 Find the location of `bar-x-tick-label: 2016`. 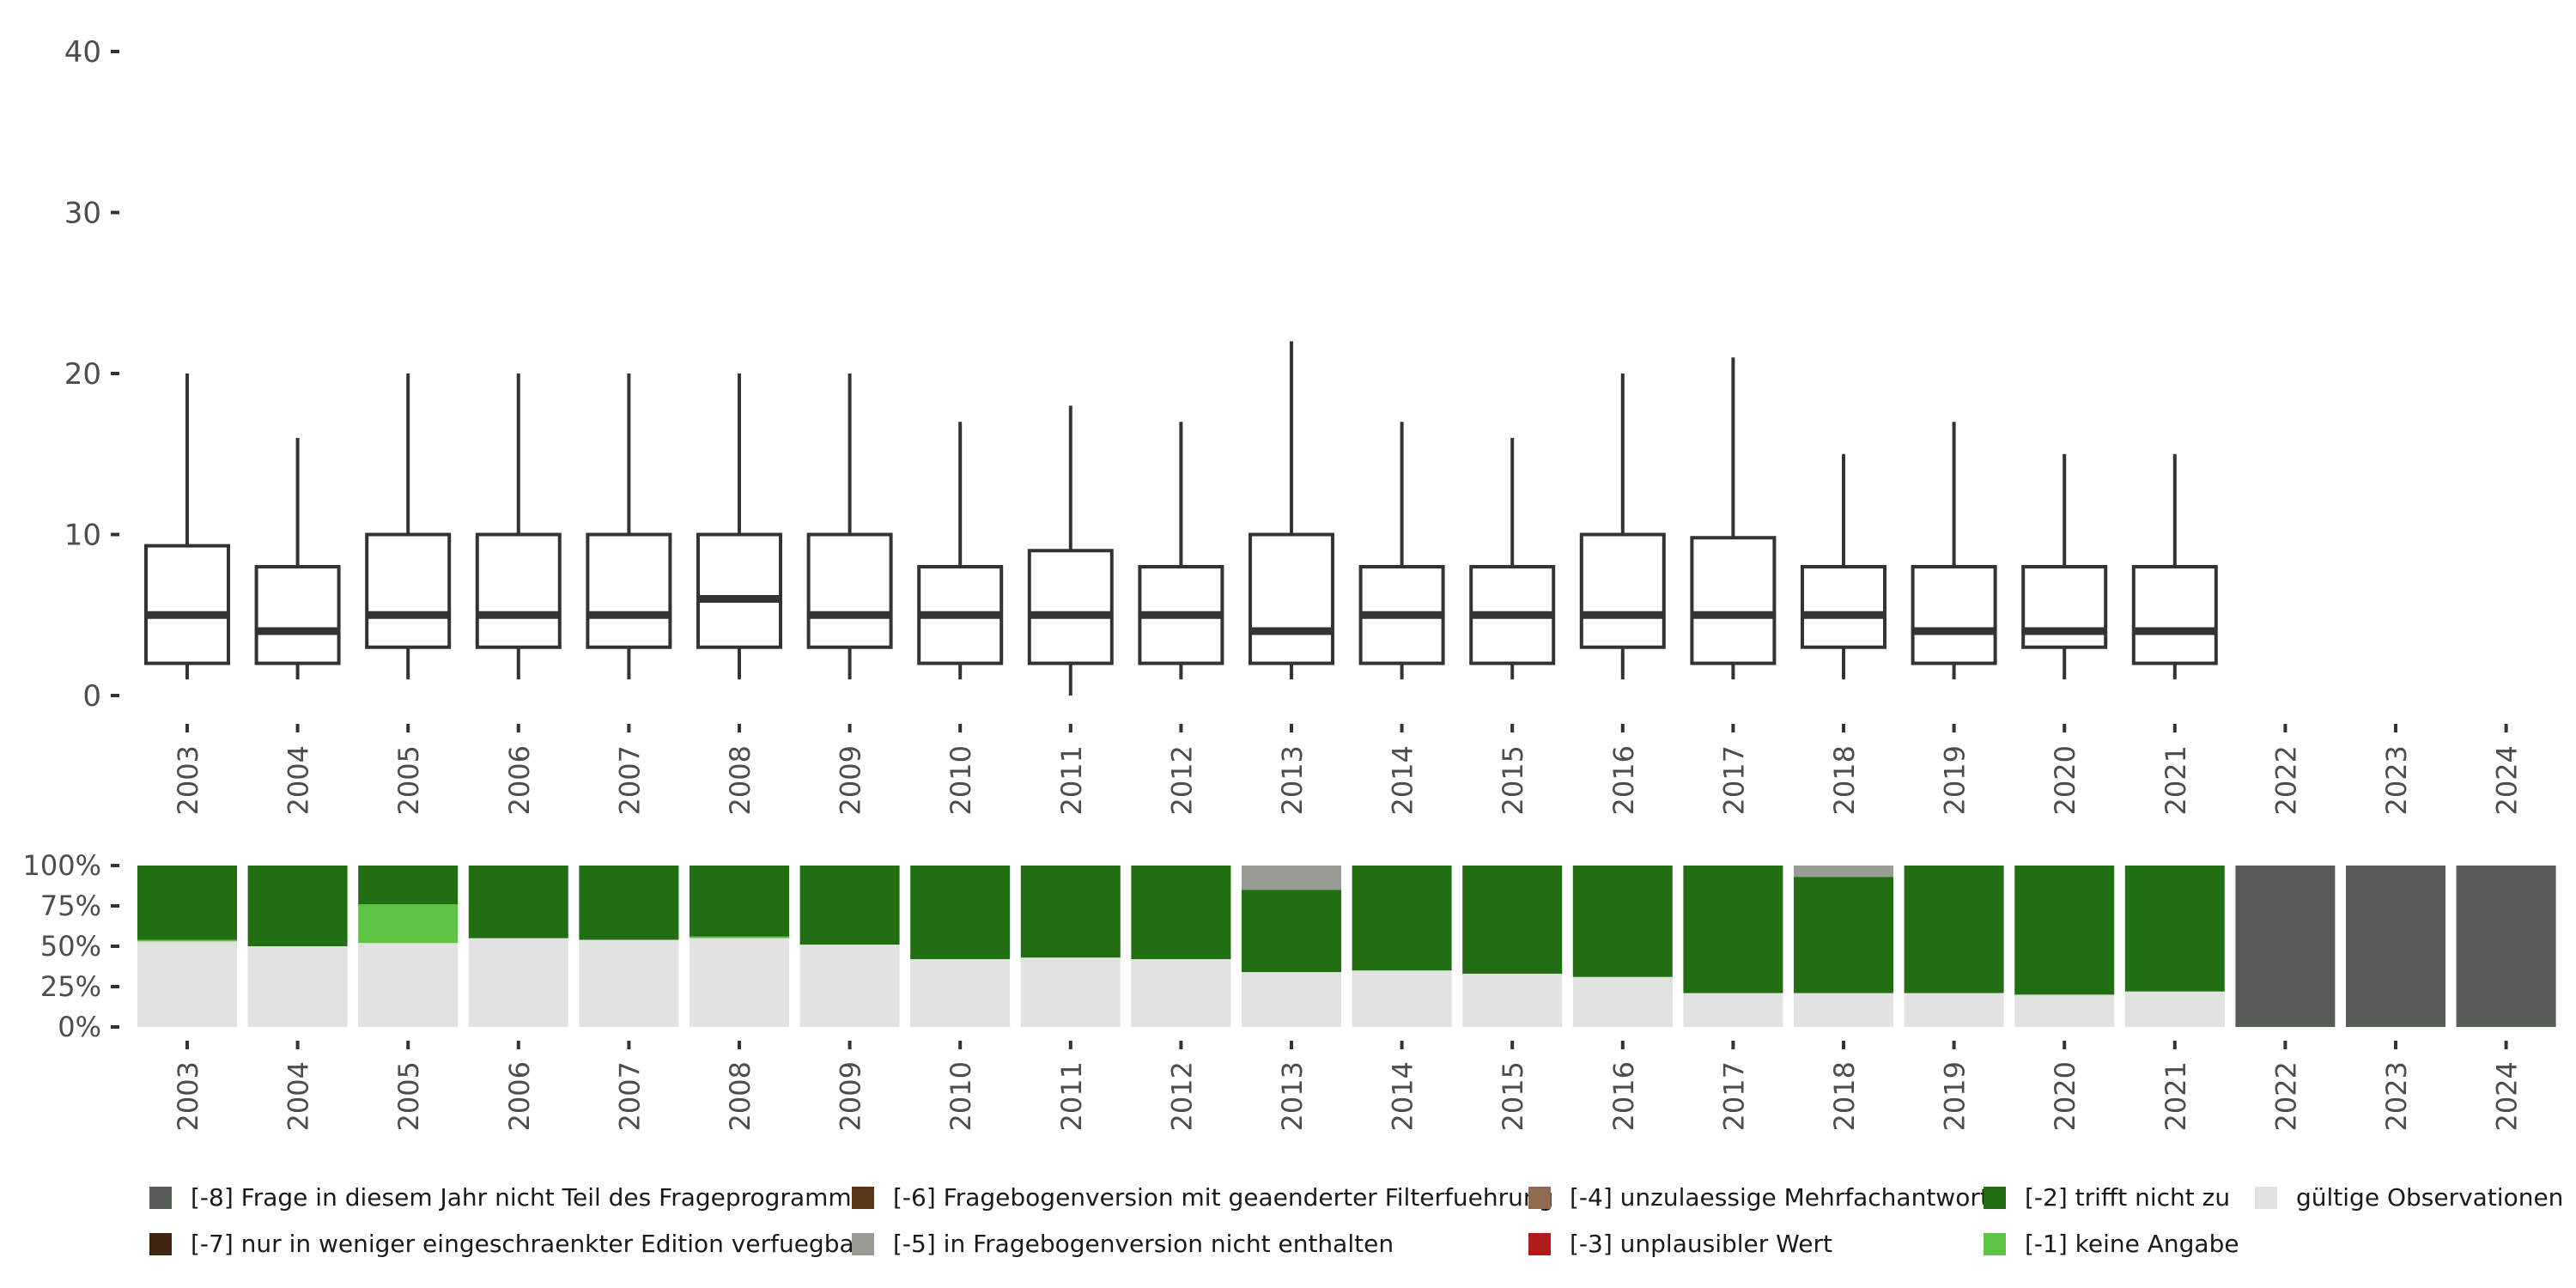

bar-x-tick-label: 2016 is located at coordinates (1623, 1096).